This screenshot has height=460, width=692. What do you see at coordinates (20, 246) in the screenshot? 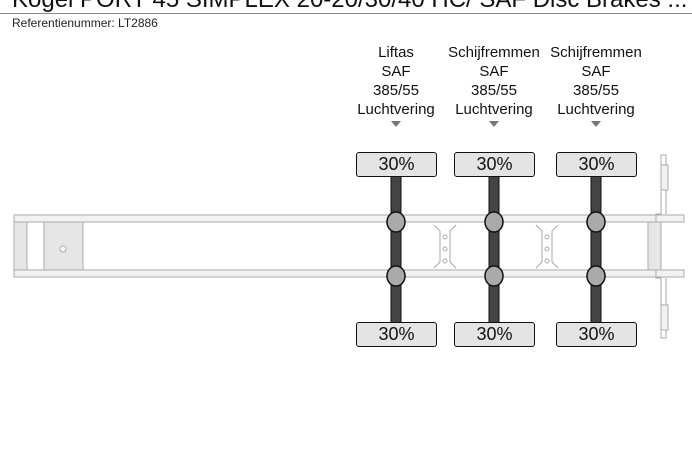
I see `frame-front-end` at bounding box center [20, 246].